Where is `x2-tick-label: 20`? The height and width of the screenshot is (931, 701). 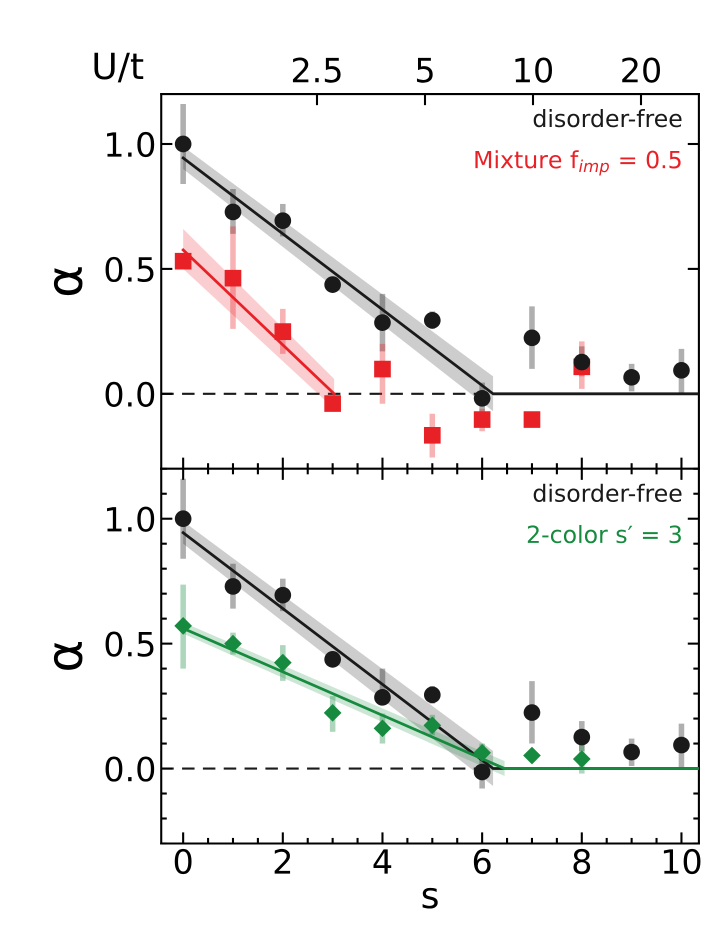 x2-tick-label: 20 is located at coordinates (641, 70).